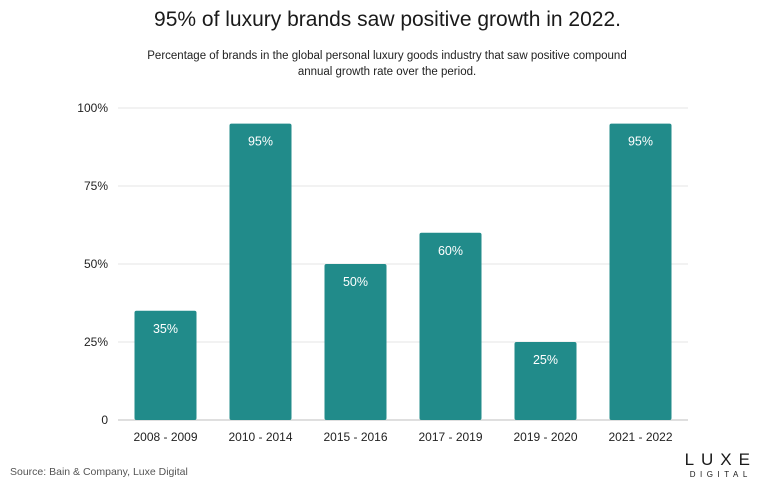 The image size is (775, 500). I want to click on y-tick-label: 50%, so click(96, 264).